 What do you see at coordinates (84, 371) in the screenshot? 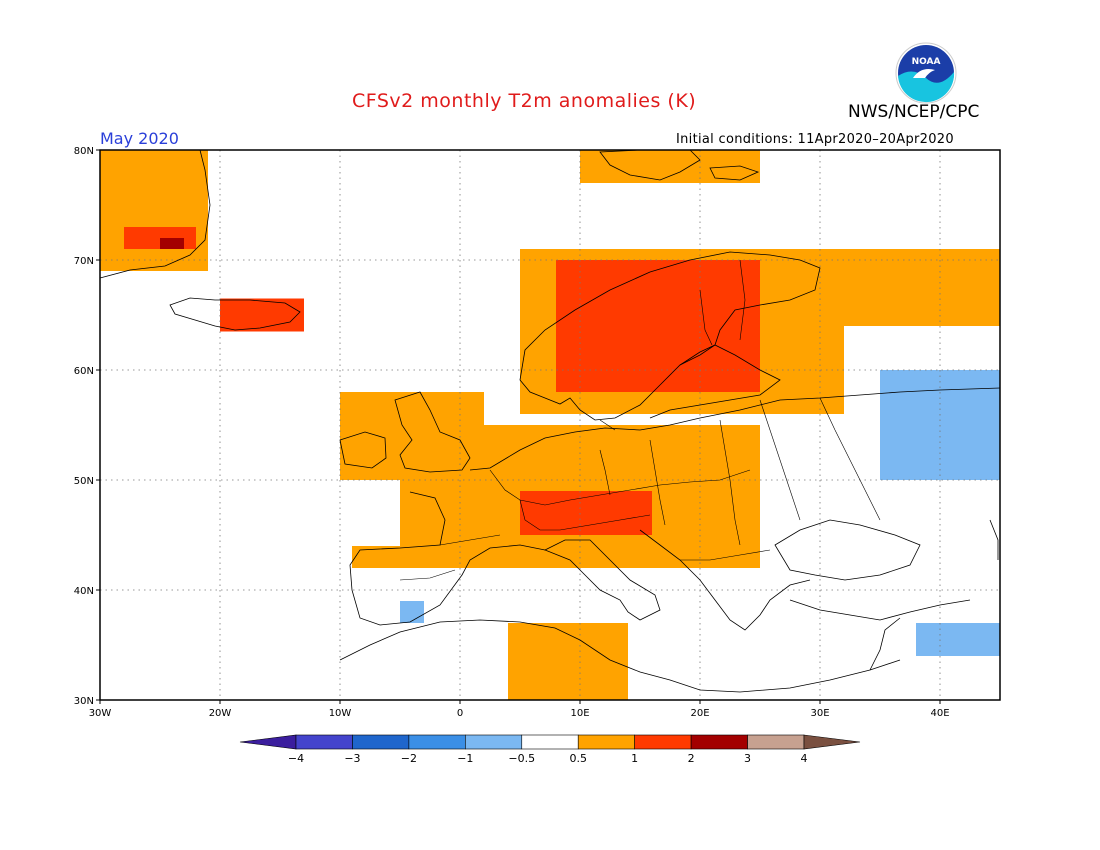
I see `lat-tick-label: 60N` at bounding box center [84, 371].